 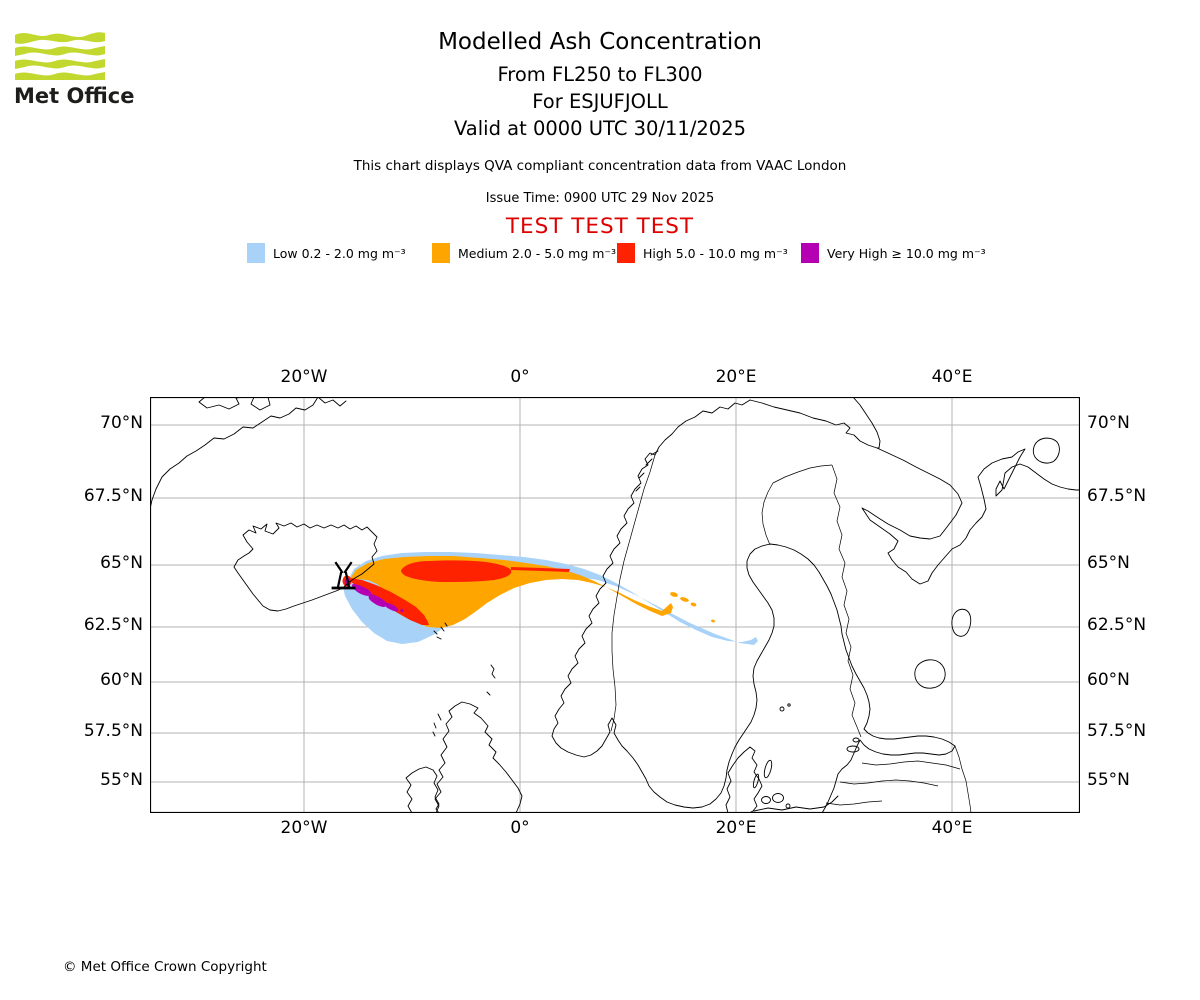 I want to click on legend-item-high: High 5.0 - 10.0 mg m⁻³, so click(x=702, y=253).